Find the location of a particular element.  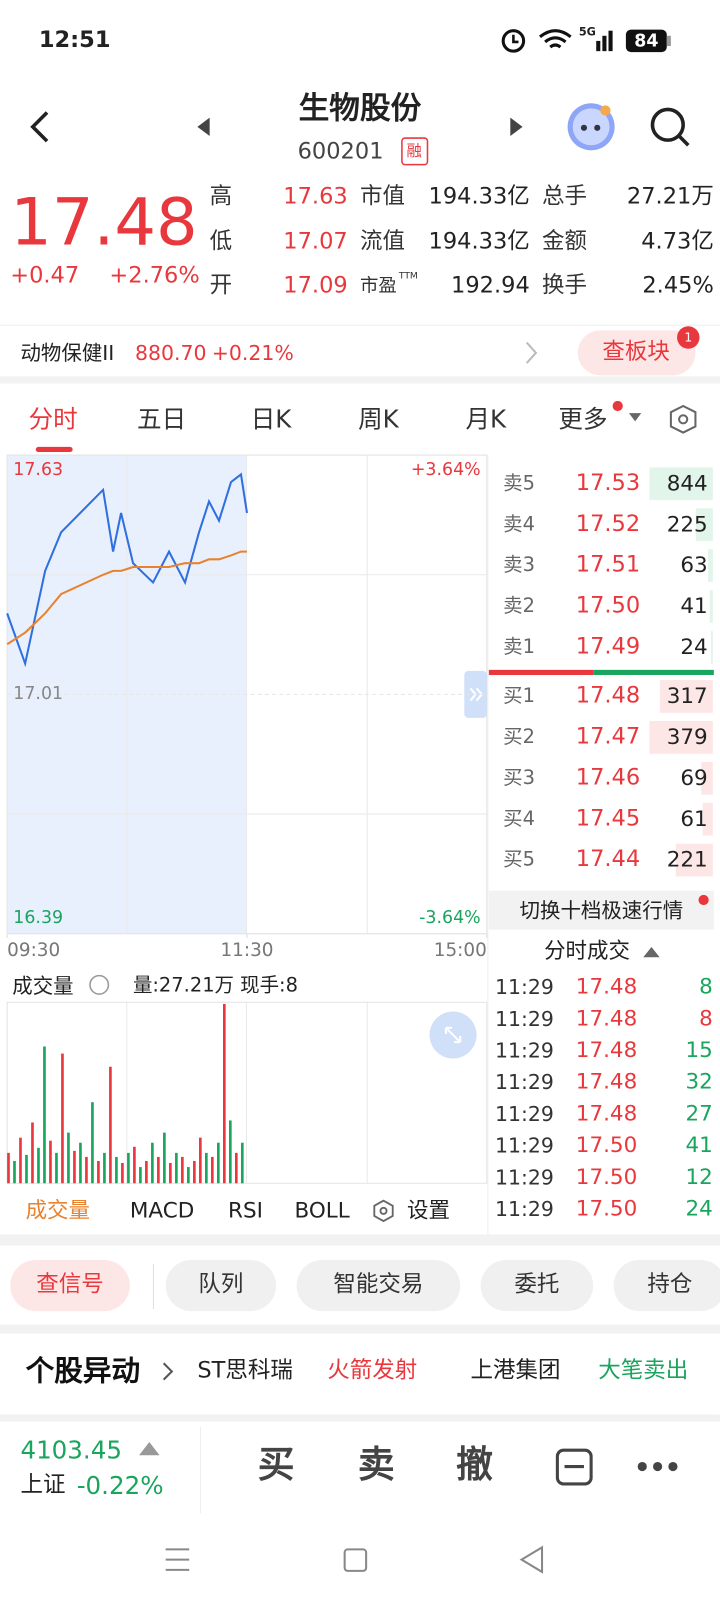

network-type: 5G is located at coordinates (587, 32).